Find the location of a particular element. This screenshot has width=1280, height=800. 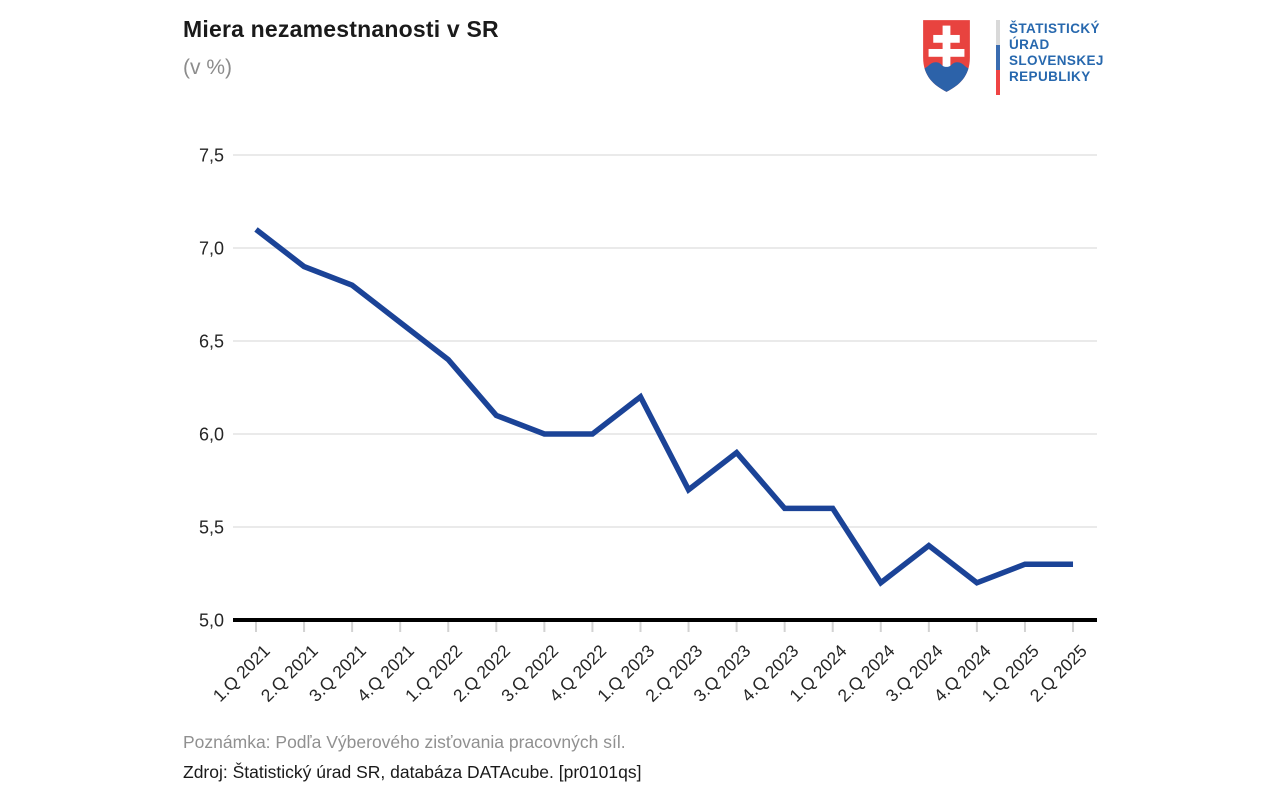

logo-org-line: REPUBLIKY is located at coordinates (1050, 76).